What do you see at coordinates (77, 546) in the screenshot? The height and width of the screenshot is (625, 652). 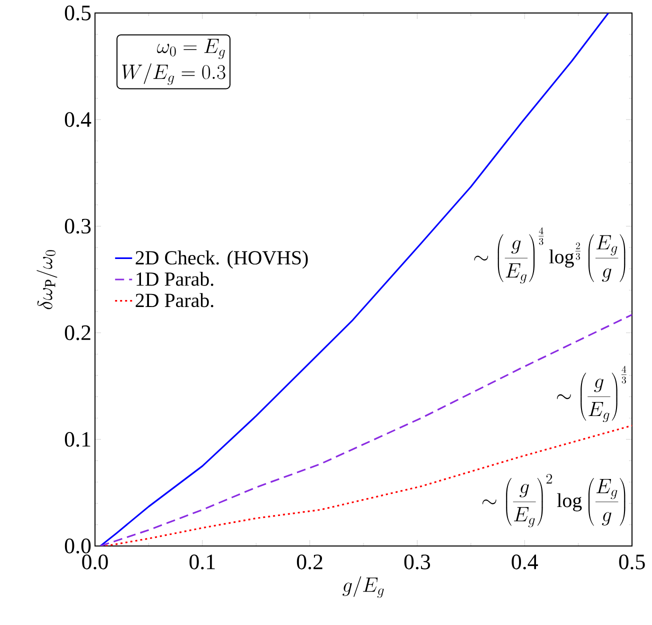 I see `y-tick-label: 0.0` at bounding box center [77, 546].